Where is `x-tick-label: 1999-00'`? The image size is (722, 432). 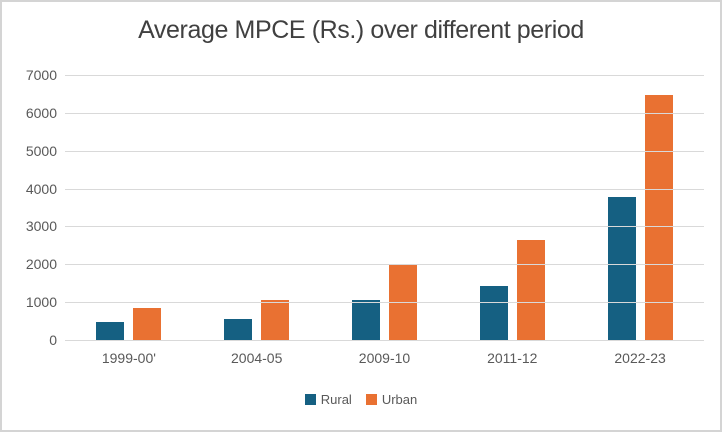 x-tick-label: 1999-00' is located at coordinates (128, 358).